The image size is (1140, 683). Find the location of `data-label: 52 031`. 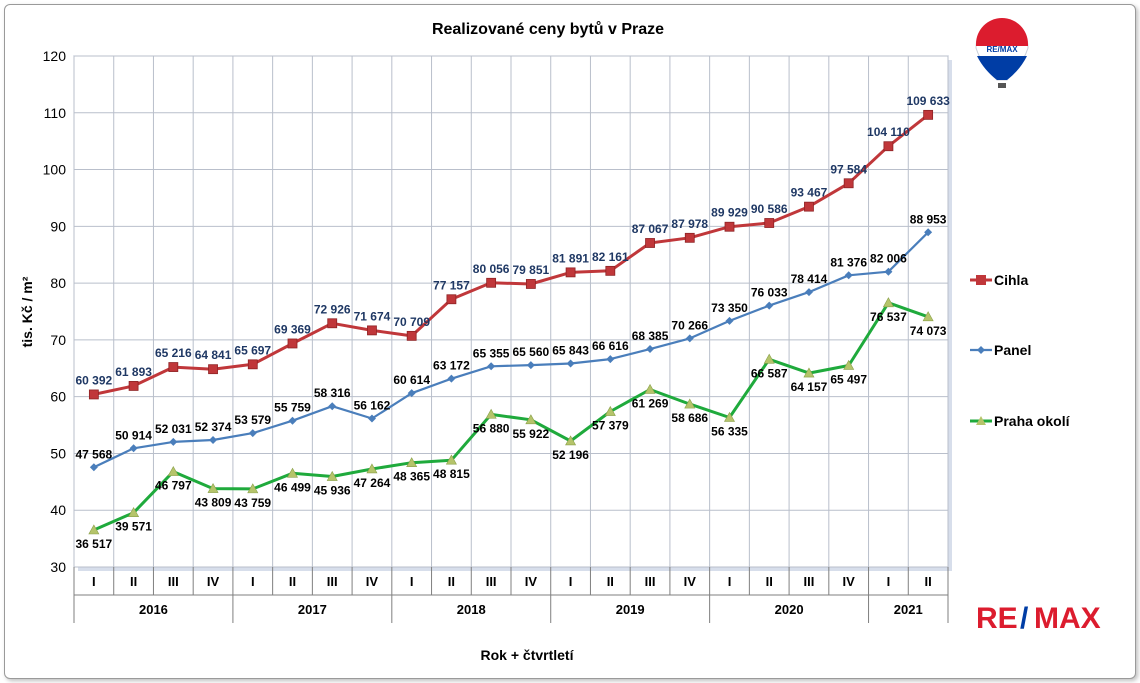

data-label: 52 031 is located at coordinates (173, 429).